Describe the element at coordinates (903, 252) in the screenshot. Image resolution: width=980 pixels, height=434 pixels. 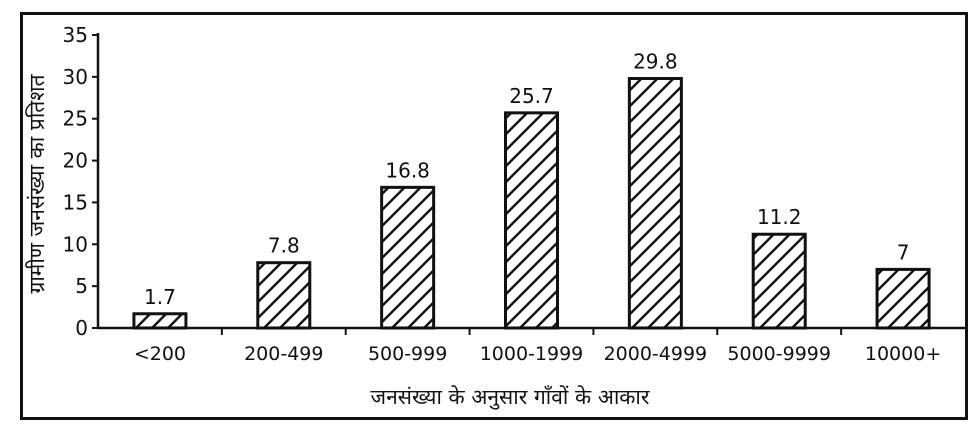
I see `data-label: 7` at that location.